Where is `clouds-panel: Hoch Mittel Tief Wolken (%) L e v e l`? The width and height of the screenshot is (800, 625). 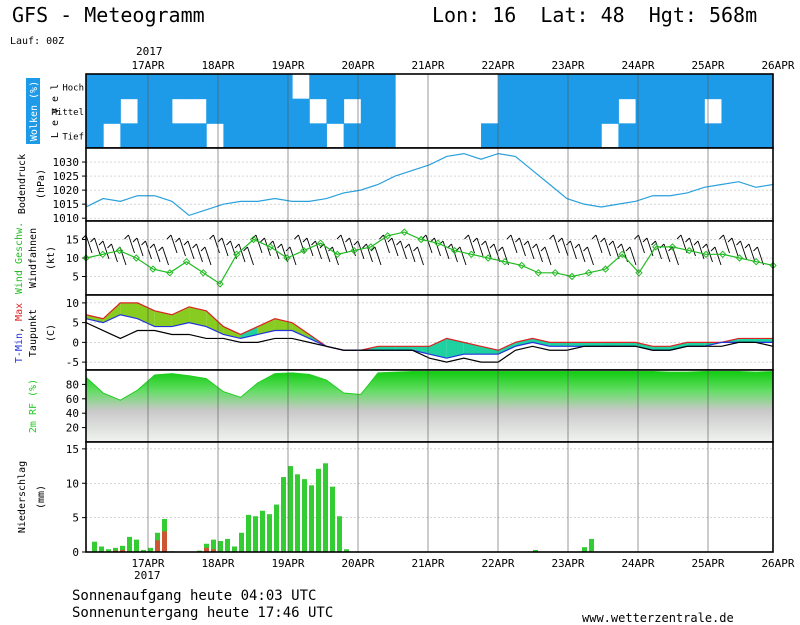 clouds-panel: Hoch Mittel Tief Wolken (%) L e v e l is located at coordinates (400, 111).